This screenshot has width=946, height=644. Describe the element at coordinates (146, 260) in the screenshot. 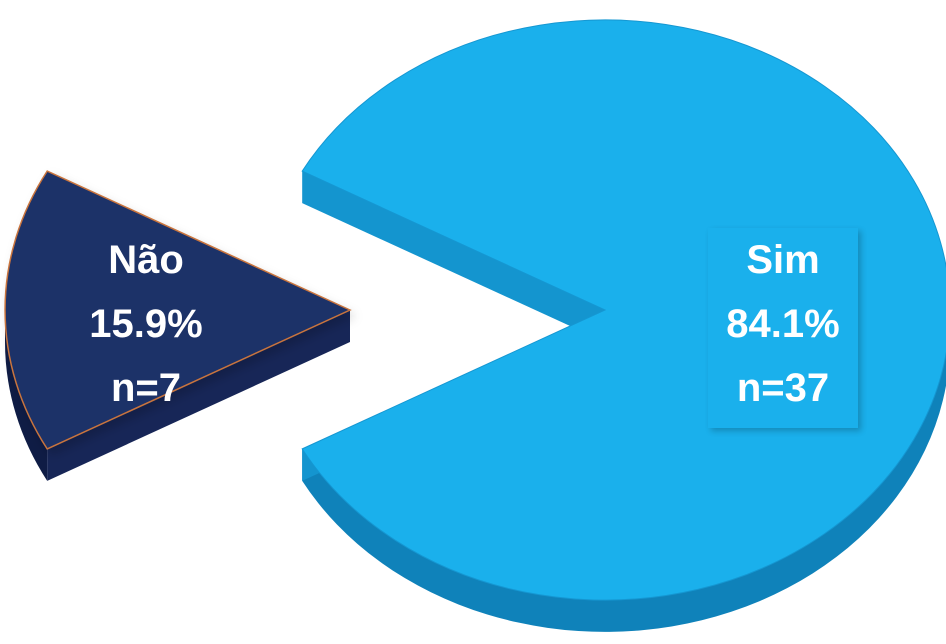

I see `slice-name-nao: Não` at that location.